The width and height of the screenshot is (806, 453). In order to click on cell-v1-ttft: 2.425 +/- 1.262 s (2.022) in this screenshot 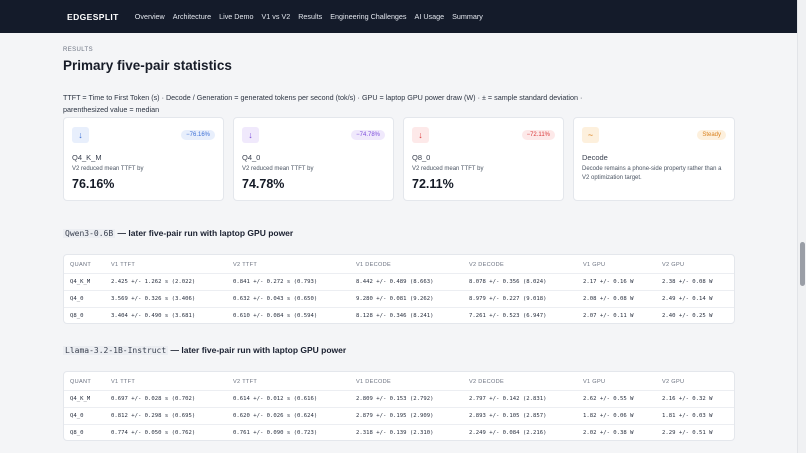, I will do `click(153, 282)`.